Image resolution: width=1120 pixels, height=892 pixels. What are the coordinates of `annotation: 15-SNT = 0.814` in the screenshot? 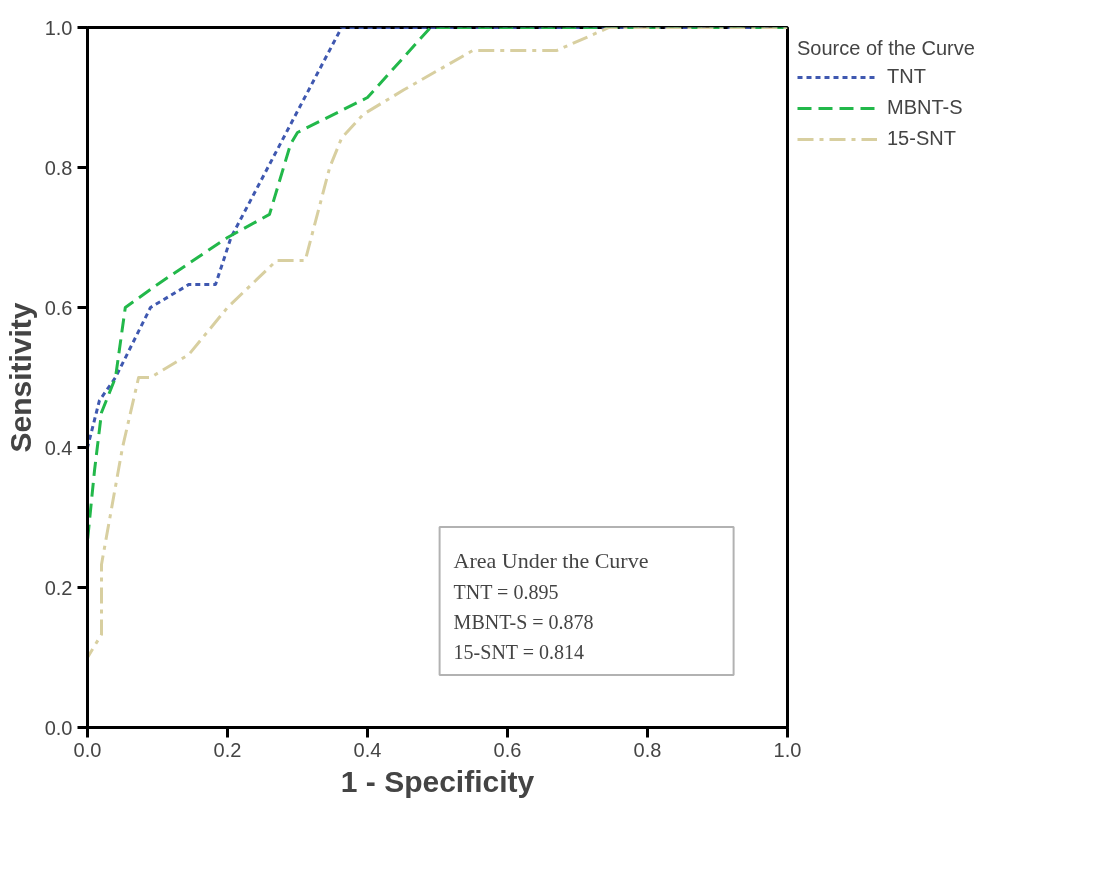 It's located at (518, 652).